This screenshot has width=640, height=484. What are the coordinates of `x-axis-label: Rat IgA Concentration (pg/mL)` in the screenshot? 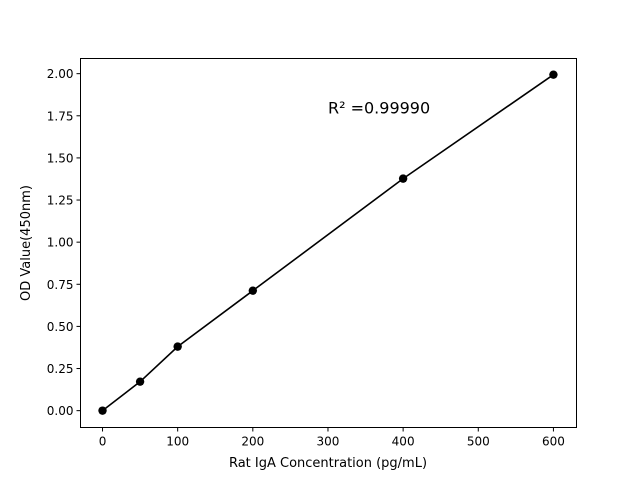 It's located at (328, 463).